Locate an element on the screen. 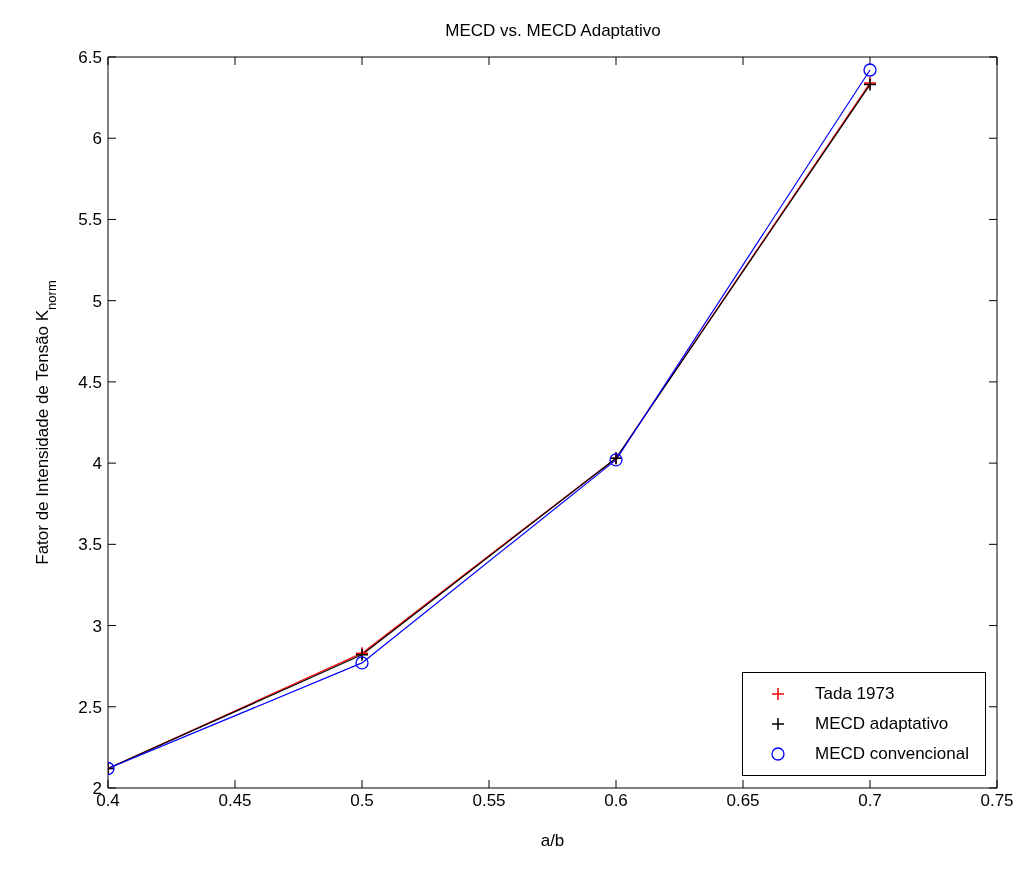 This screenshot has height=884, width=1027. legend-label: Tada 1973 is located at coordinates (854, 694).